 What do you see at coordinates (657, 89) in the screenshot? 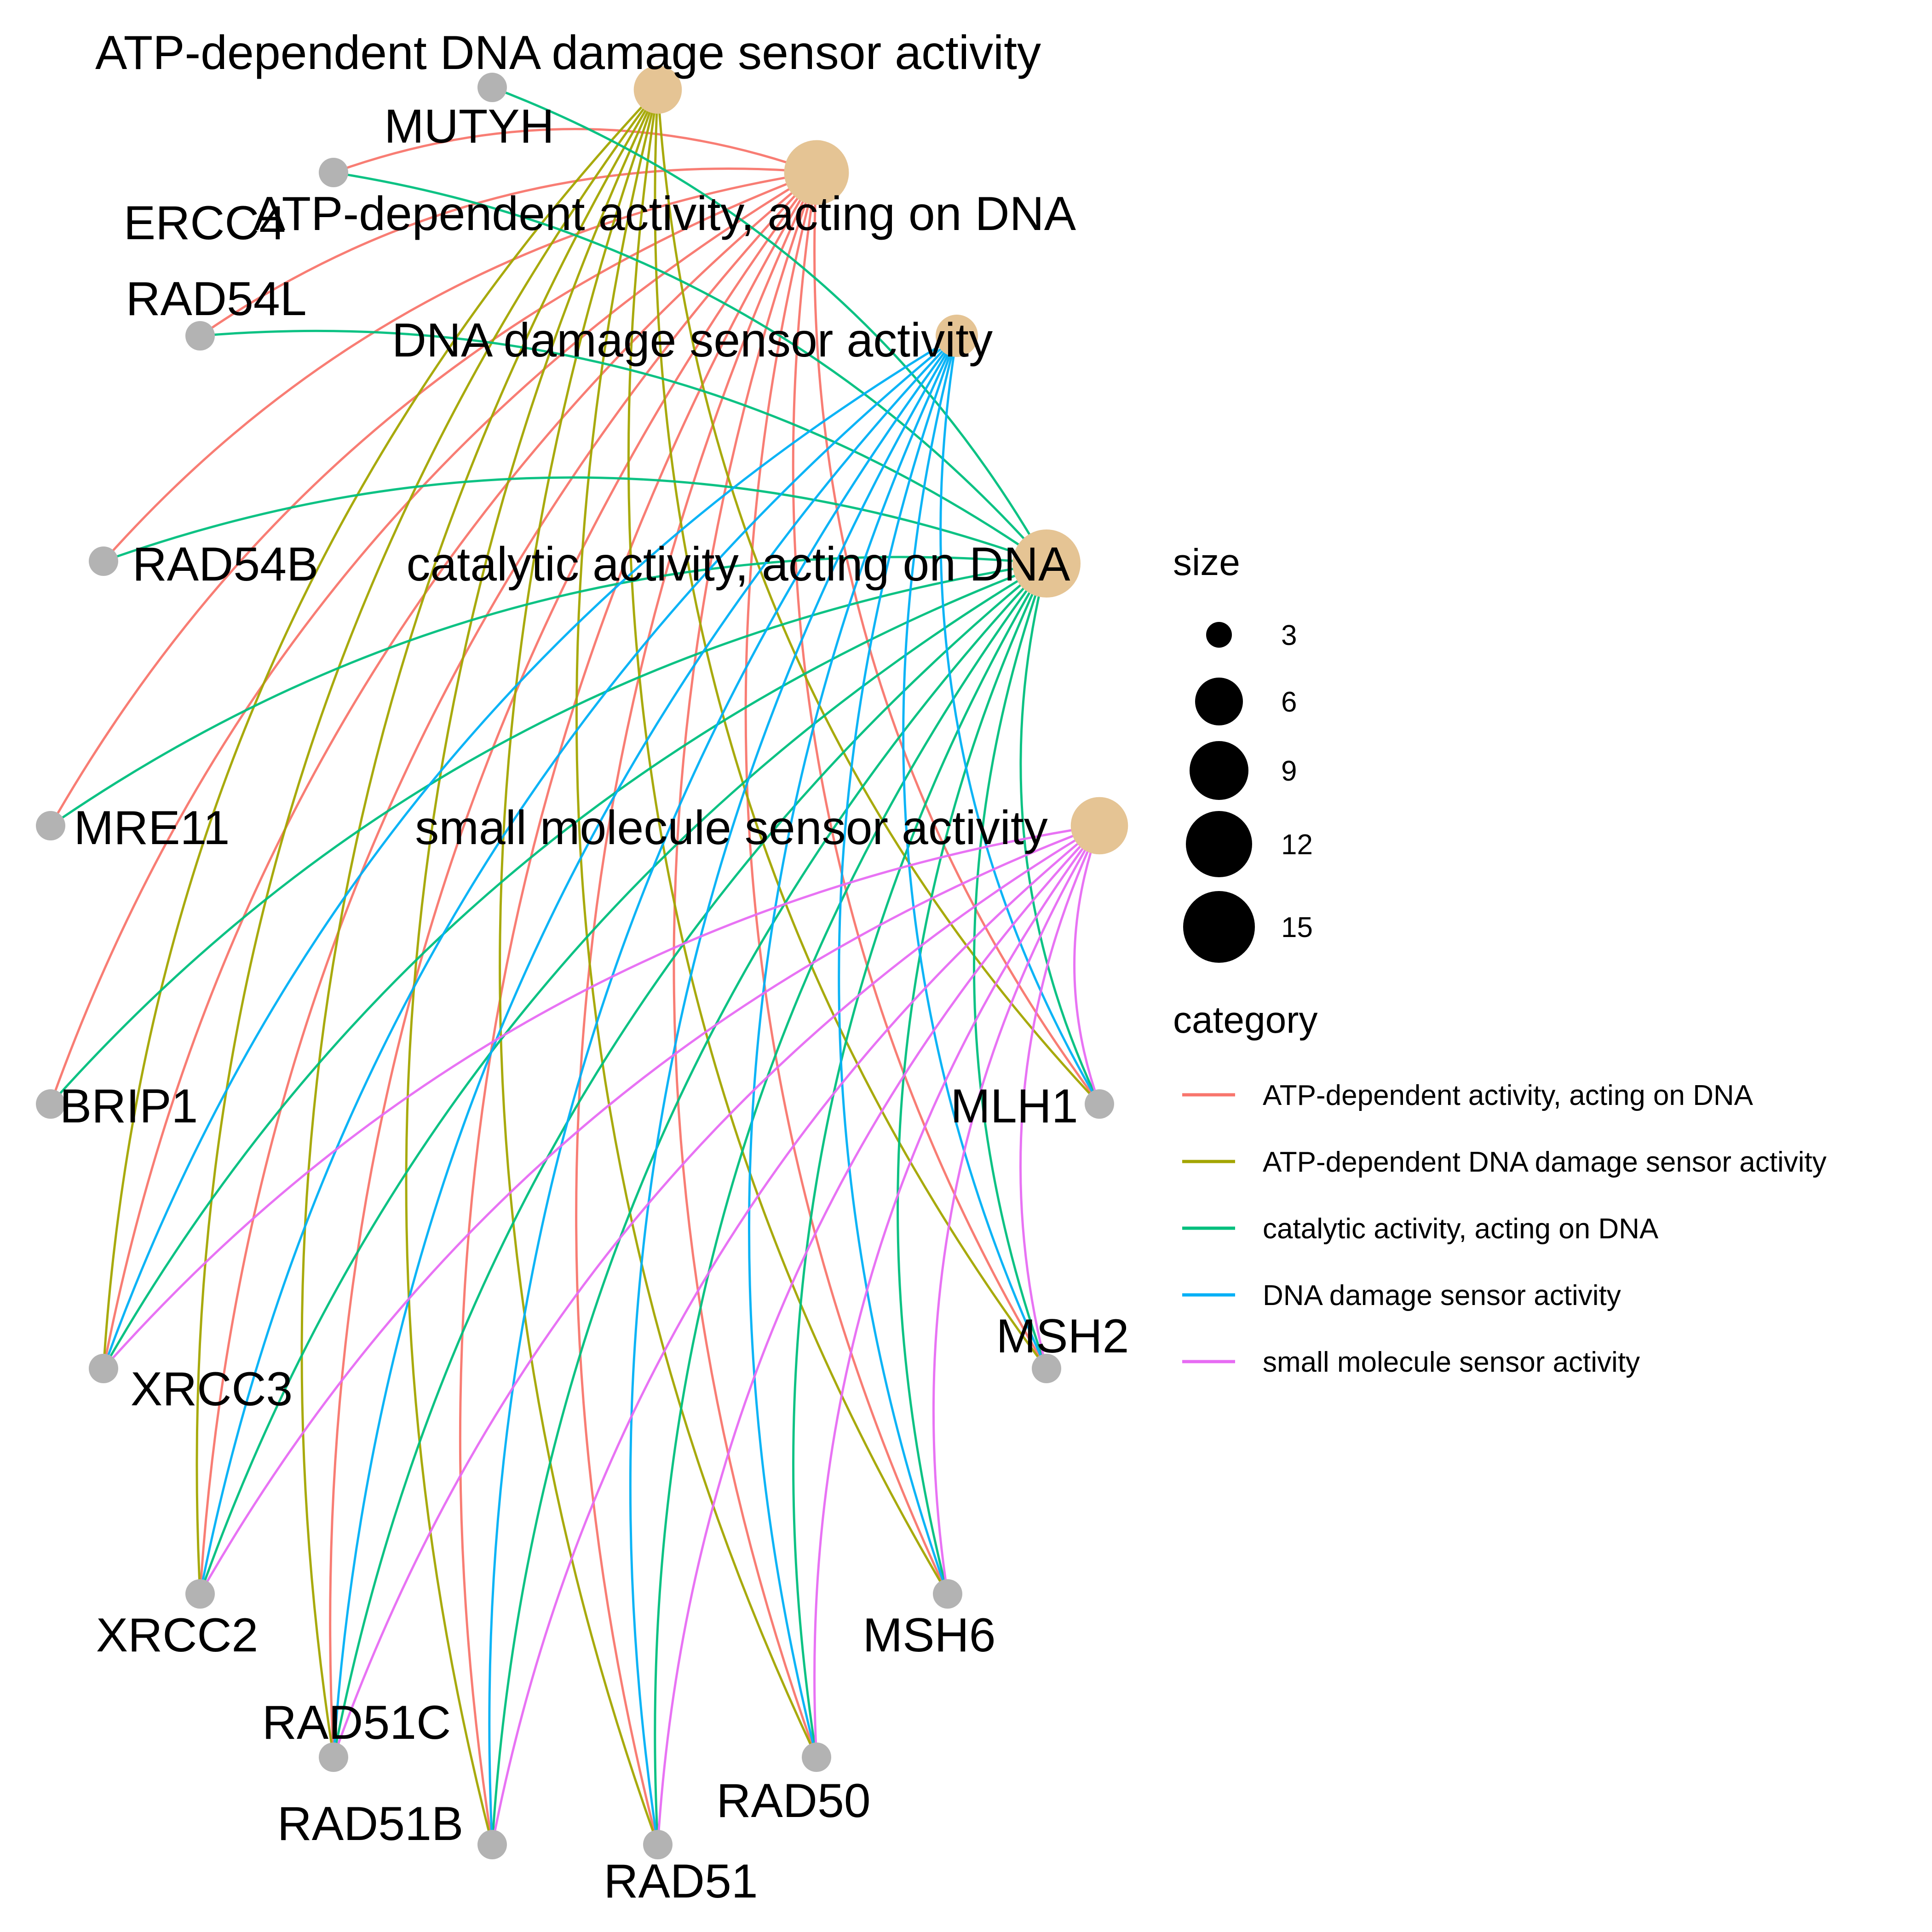
I see `term-node-atp-dependent-dna-damage-sensor-activity` at bounding box center [657, 89].